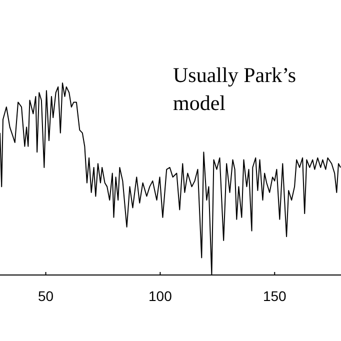 Image resolution: width=341 pixels, height=341 pixels. Describe the element at coordinates (160, 296) in the screenshot. I see `x-tick-label: 100` at that location.